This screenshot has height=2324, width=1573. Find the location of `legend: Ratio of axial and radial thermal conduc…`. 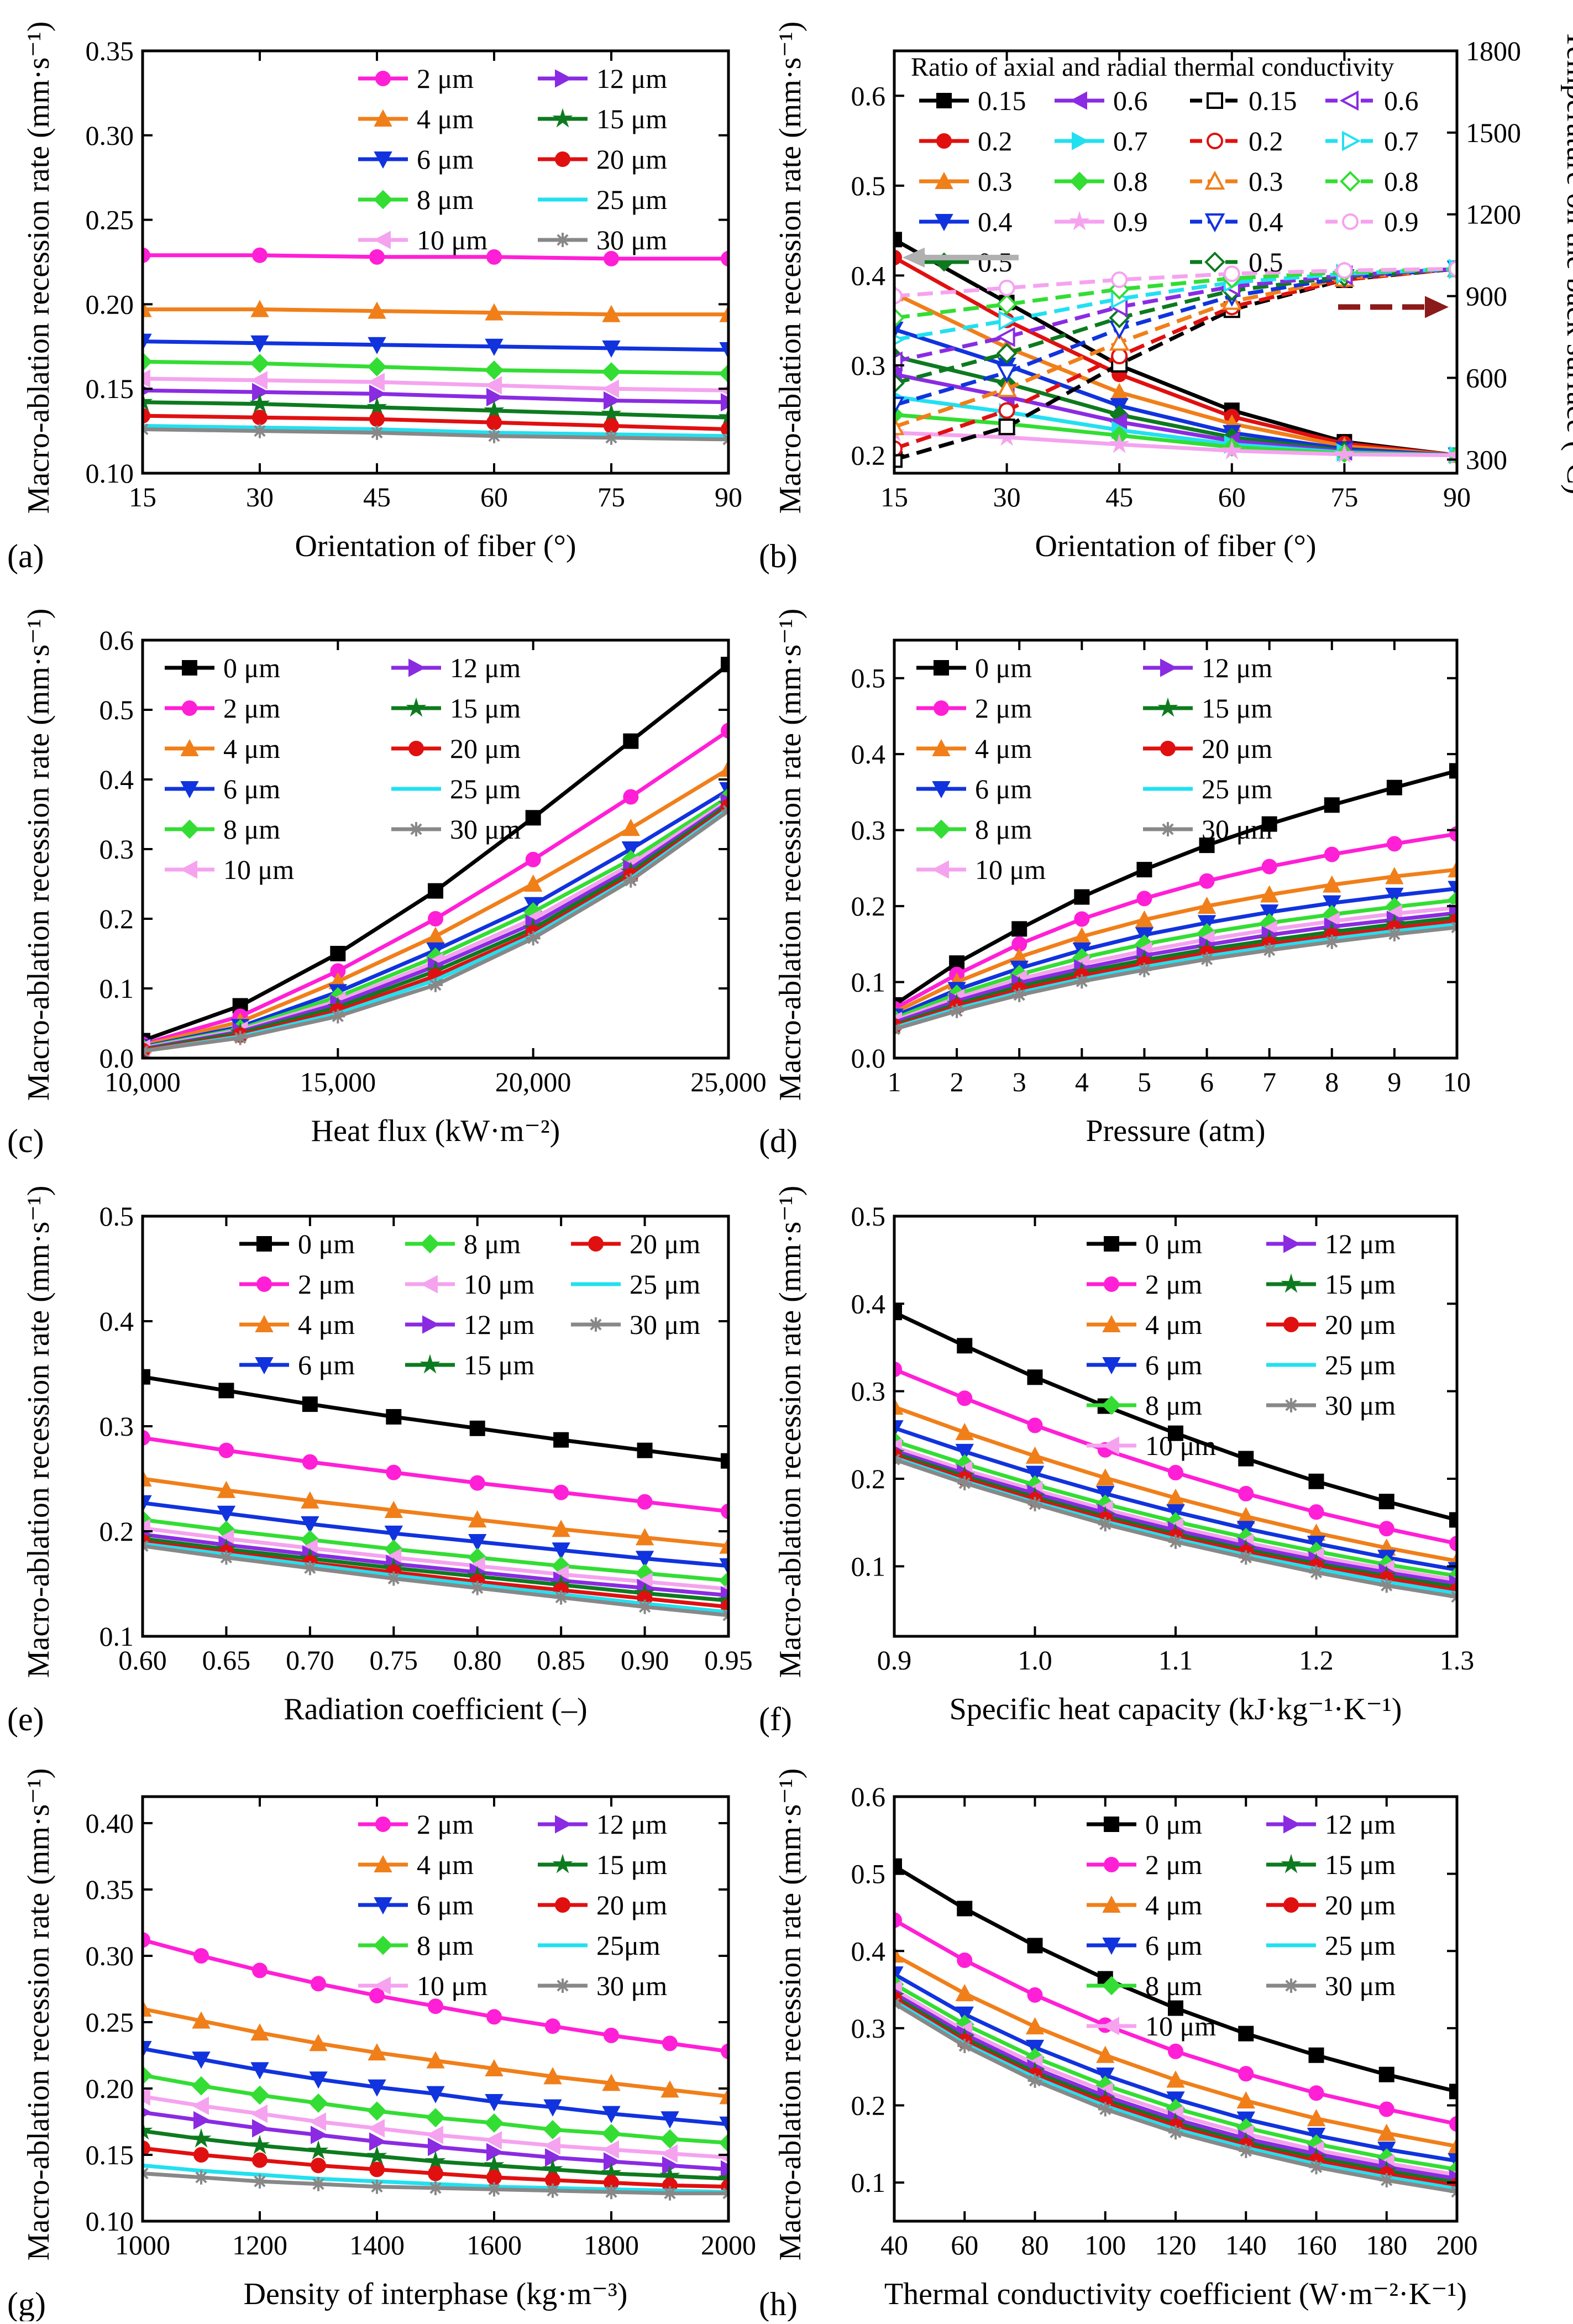

legend: Ratio of axial and radial thermal conduc… is located at coordinates (1165, 165).